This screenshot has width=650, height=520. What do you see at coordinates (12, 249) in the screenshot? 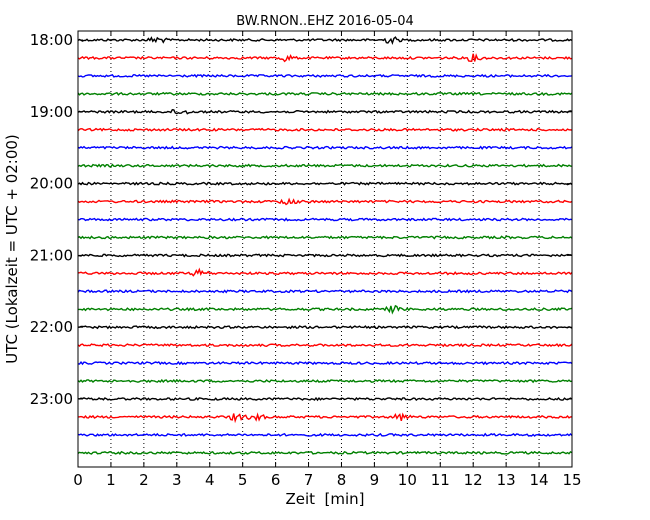
I see `y-axis-label: UTC (Lokalzeit = UTC + 02:00)` at bounding box center [12, 249].